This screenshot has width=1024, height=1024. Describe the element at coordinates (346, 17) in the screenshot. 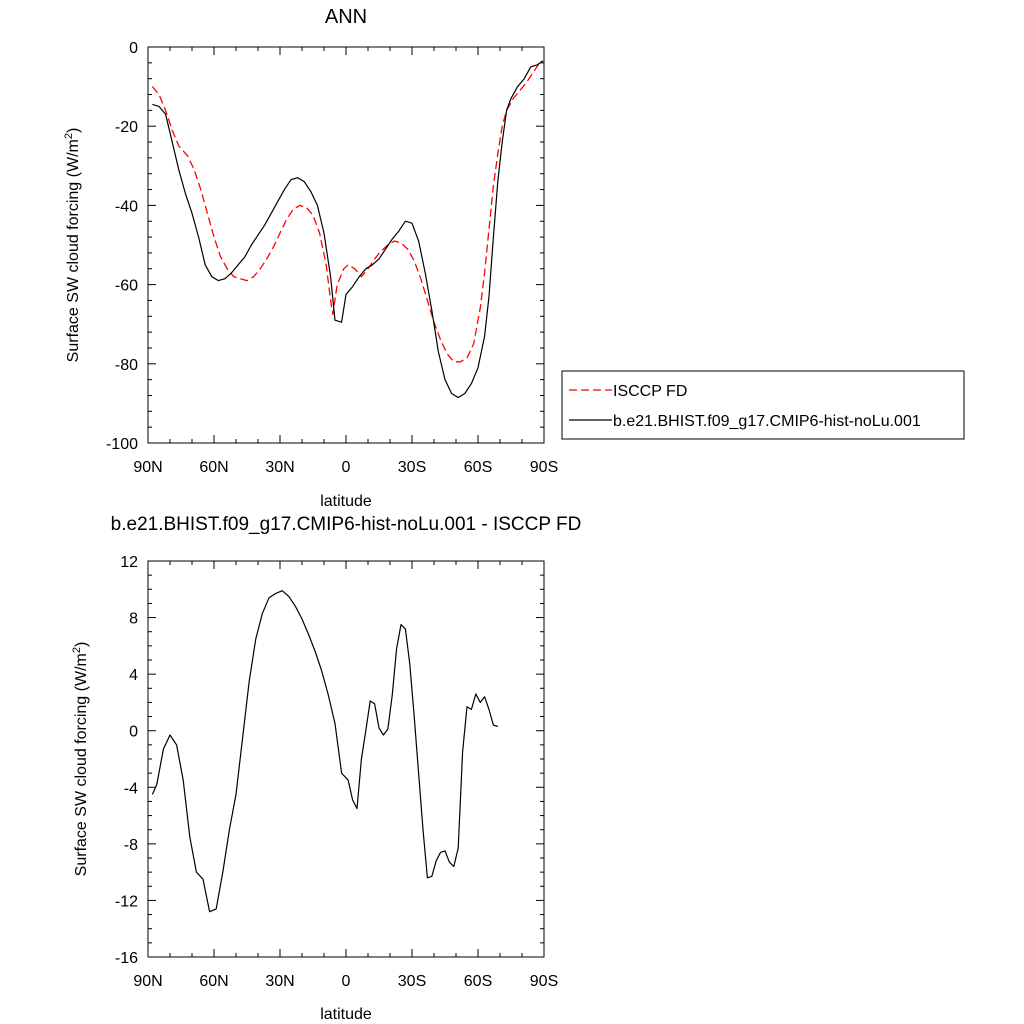

I see `chart-title: ANN` at that location.